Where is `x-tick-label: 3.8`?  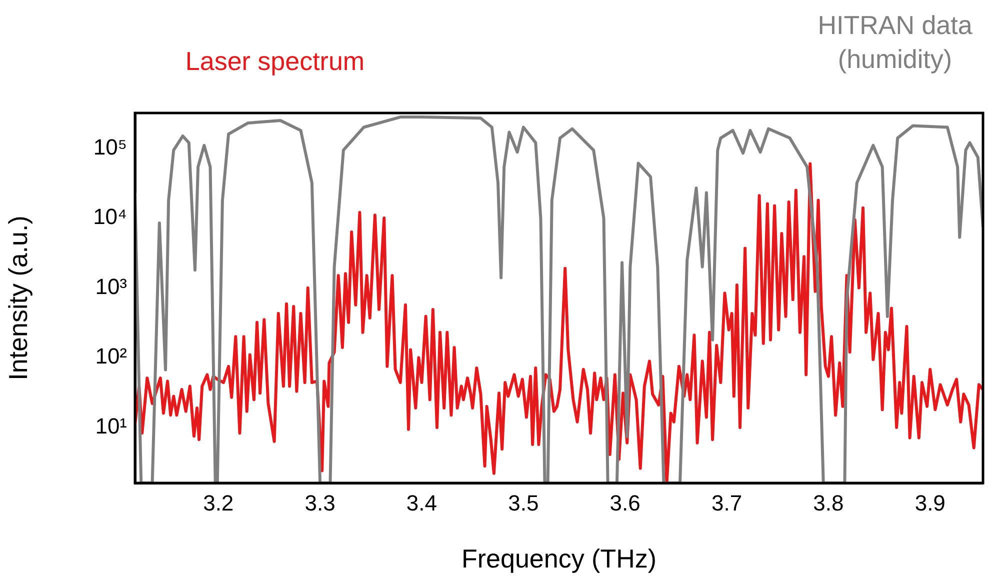 x-tick-label: 3.8 is located at coordinates (828, 503).